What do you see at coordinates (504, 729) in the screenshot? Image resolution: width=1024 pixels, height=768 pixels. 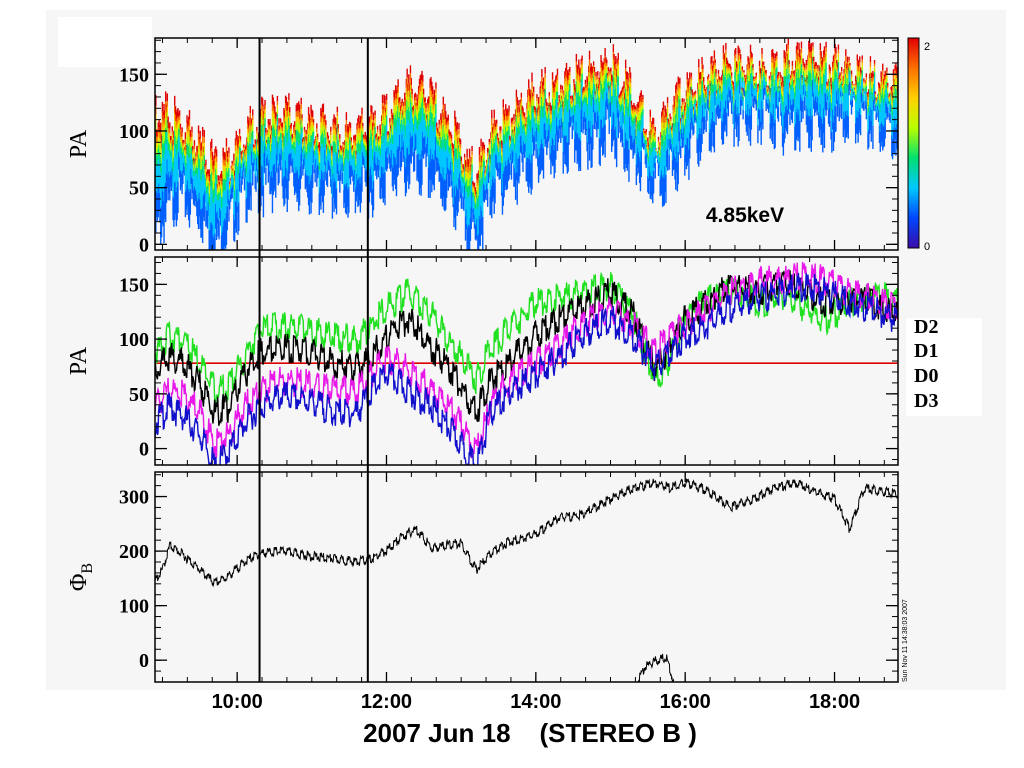 I see `axis-title-background` at bounding box center [504, 729].